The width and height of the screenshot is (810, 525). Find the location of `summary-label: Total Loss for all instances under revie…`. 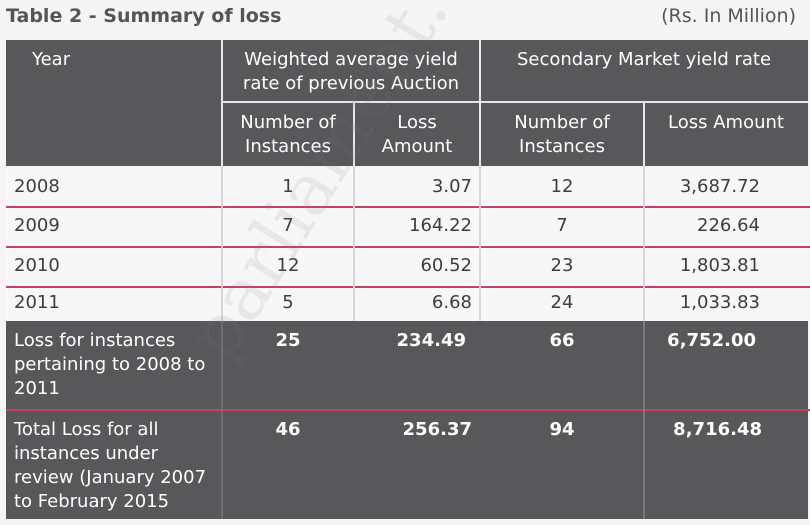

summary-label: Total Loss for all instances under revie… is located at coordinates (114, 465).